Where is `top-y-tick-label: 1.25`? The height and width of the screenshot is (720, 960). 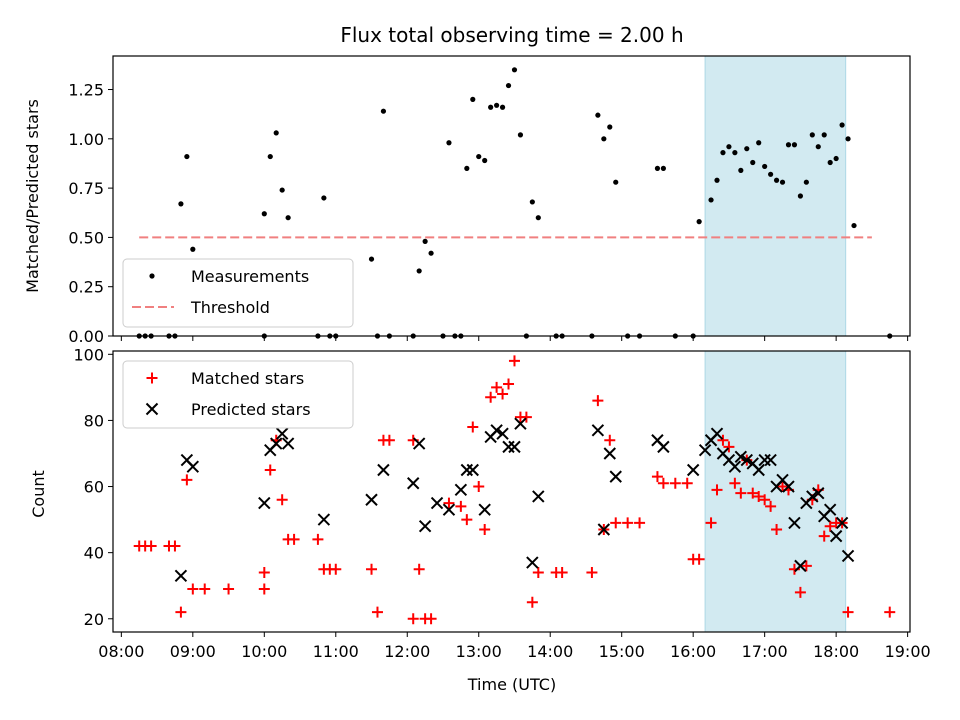
top-y-tick-label: 1.25 is located at coordinates (86, 90).